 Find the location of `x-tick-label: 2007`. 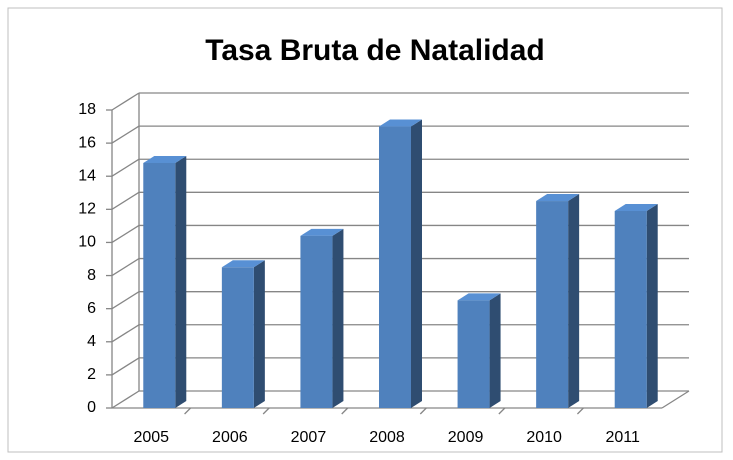

x-tick-label: 2007 is located at coordinates (309, 437).